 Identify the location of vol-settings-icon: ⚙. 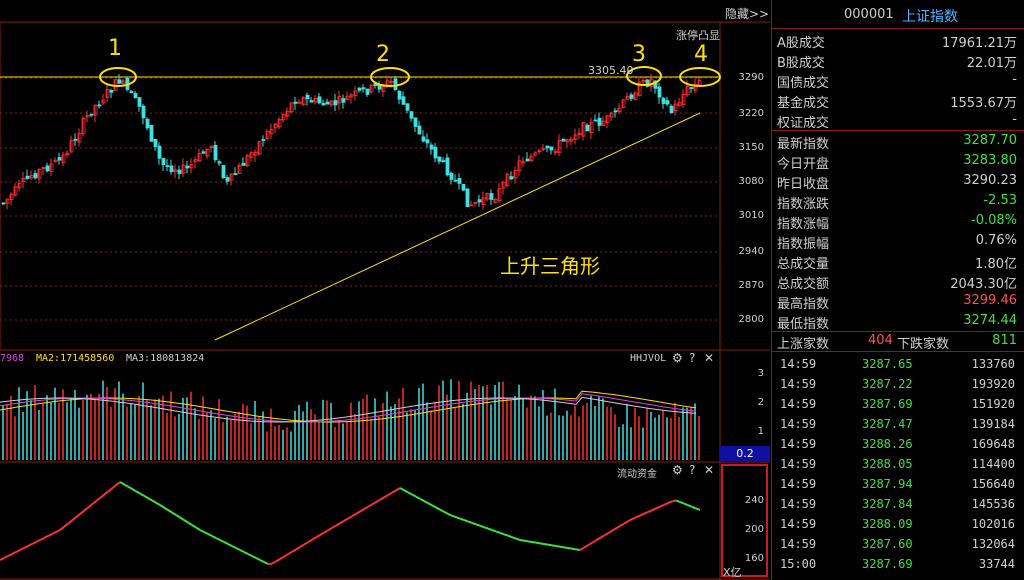
(677, 358).